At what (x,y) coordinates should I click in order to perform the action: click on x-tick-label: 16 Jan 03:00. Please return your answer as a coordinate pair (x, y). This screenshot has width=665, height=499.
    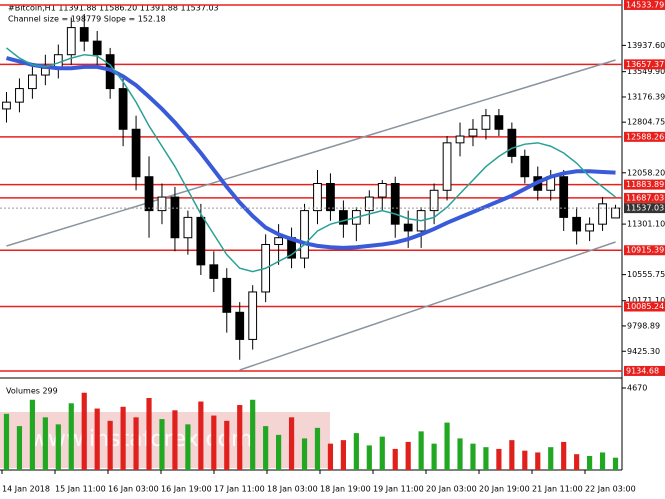
    Looking at the image, I should click on (133, 489).